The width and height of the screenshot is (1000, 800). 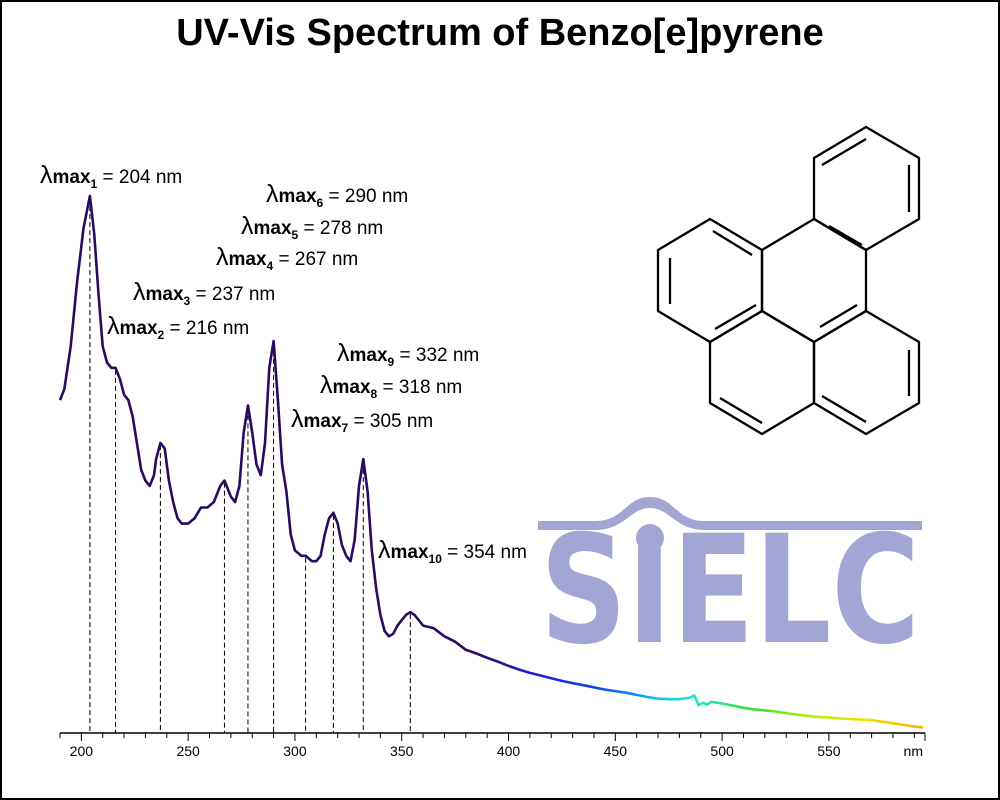 I want to click on peak-label-6: λmax6 = 290 nm, so click(x=337, y=195).